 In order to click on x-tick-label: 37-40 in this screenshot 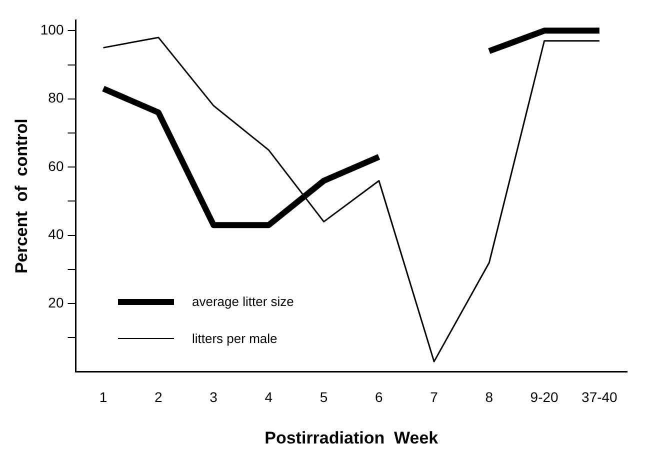, I will do `click(600, 397)`.